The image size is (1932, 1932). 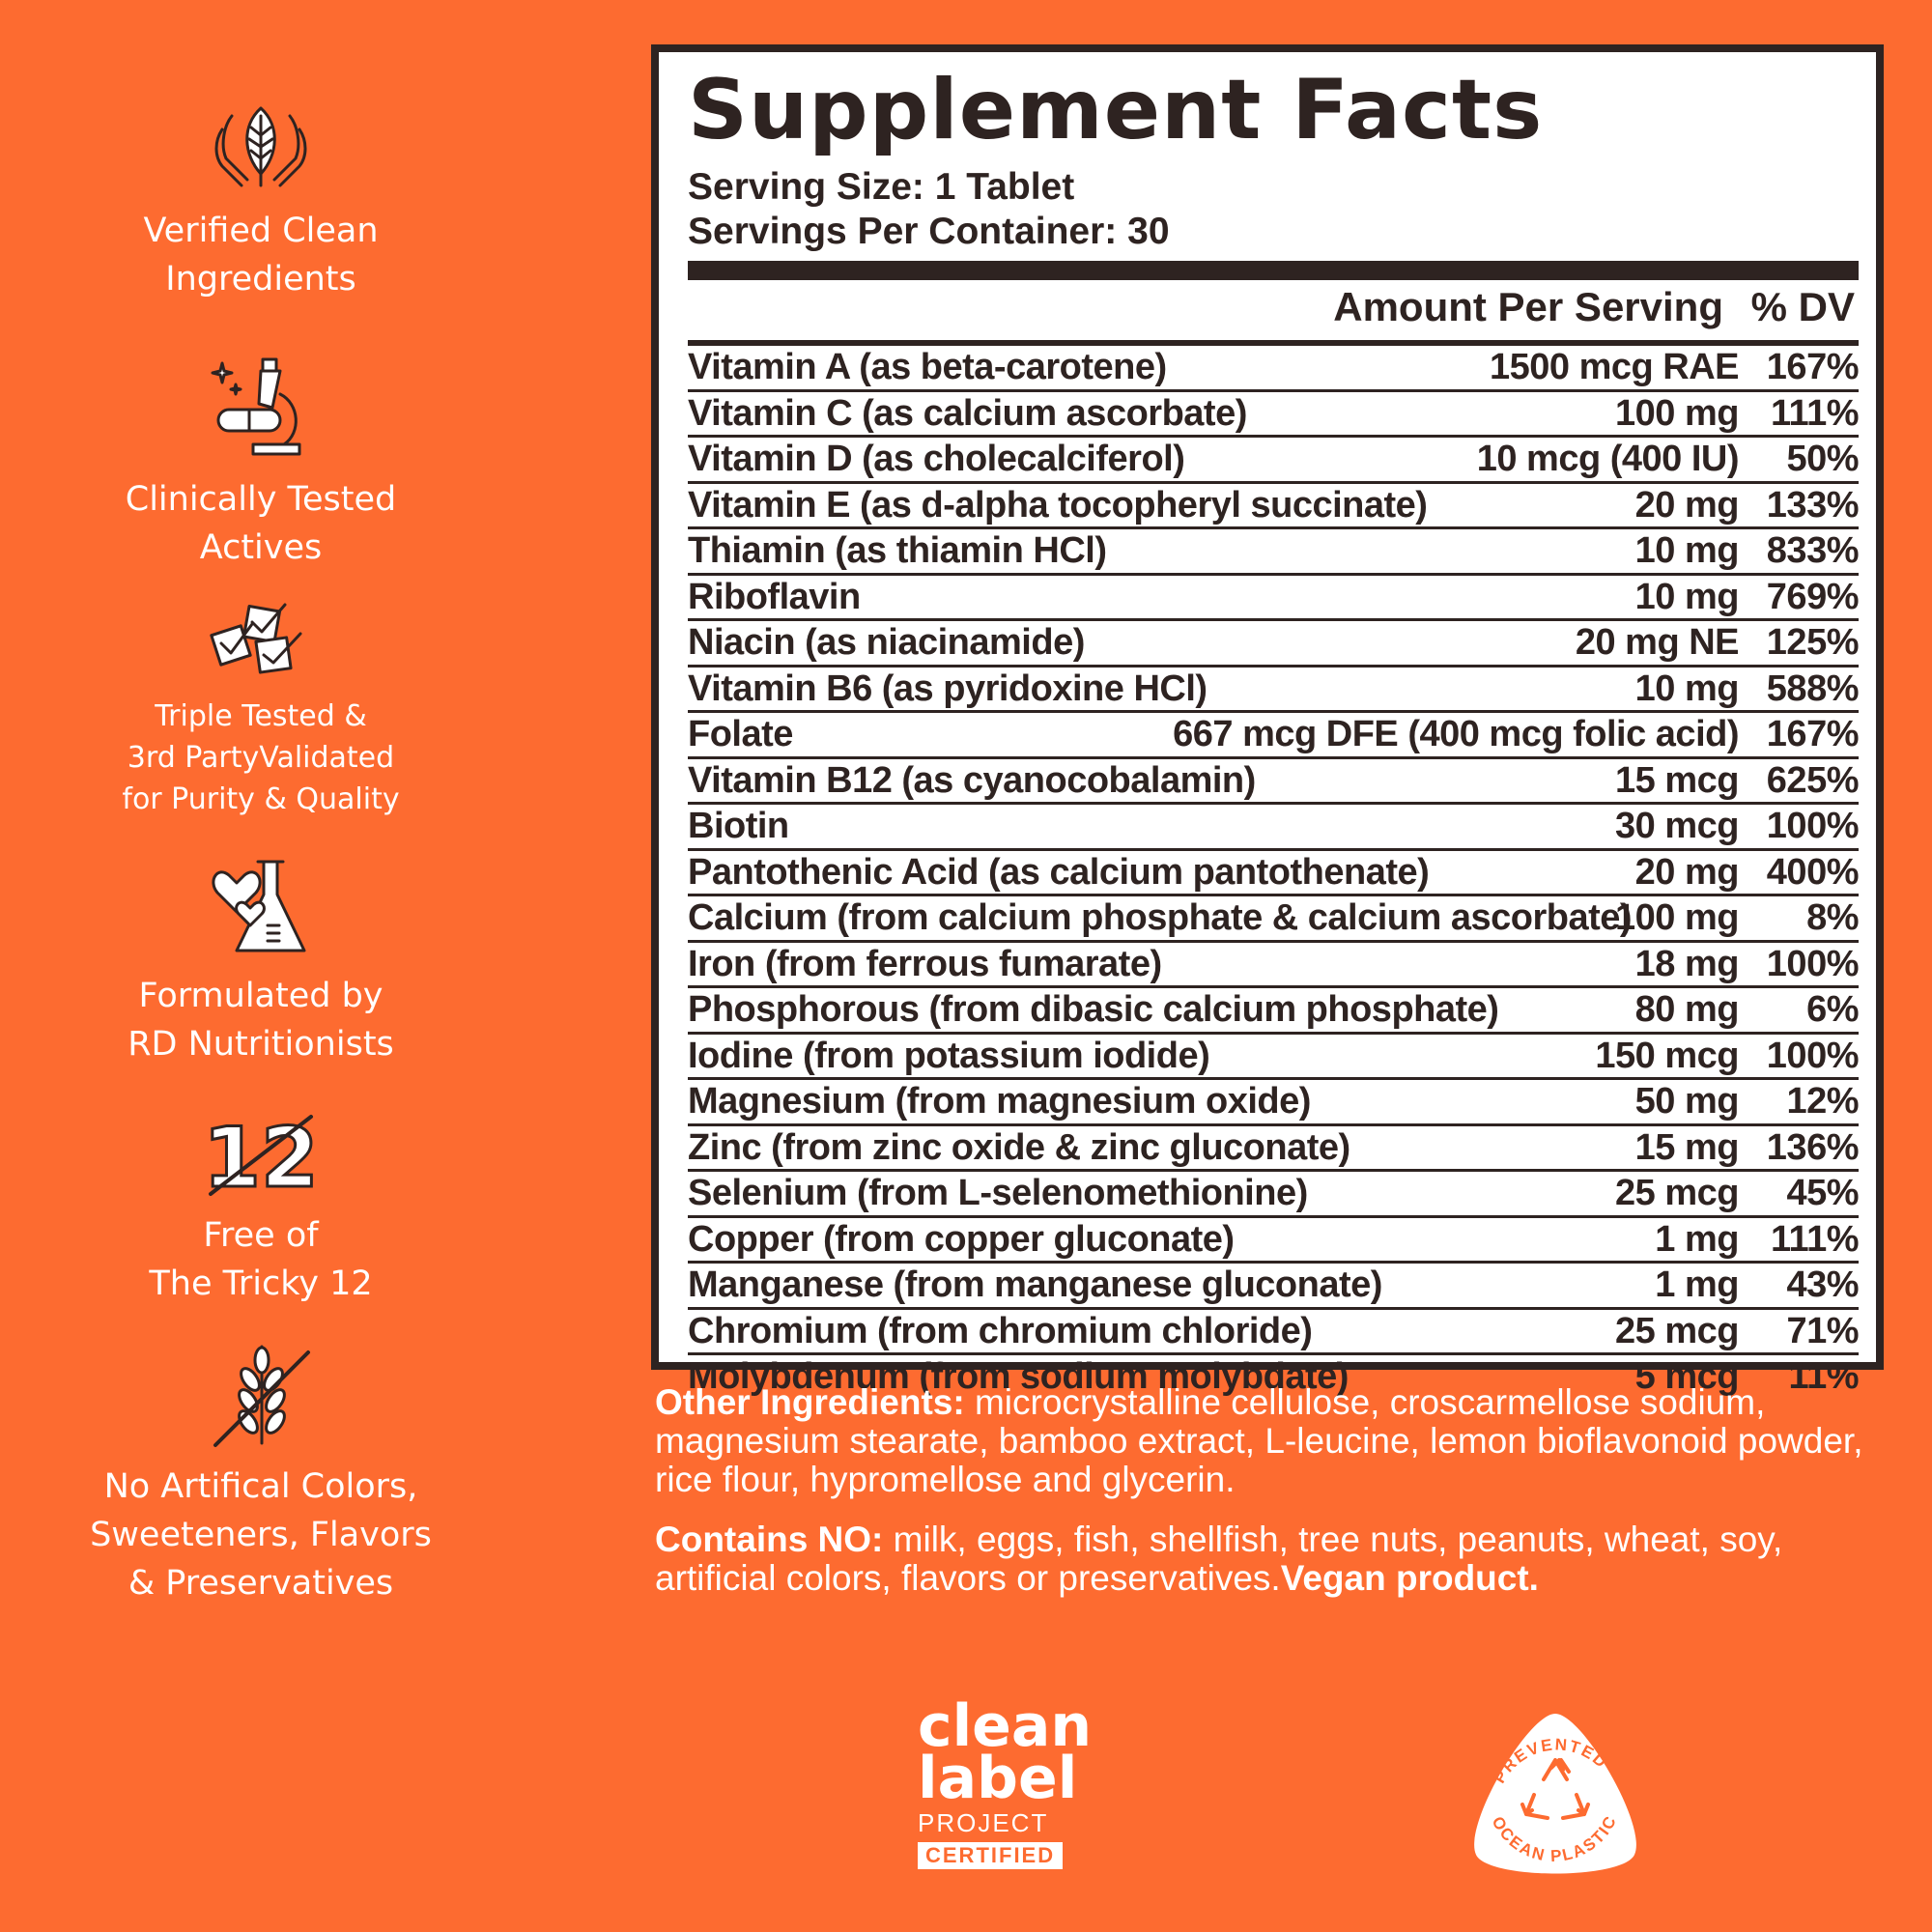 What do you see at coordinates (1813, 780) in the screenshot?
I see `nutrient-dv: 625%` at bounding box center [1813, 780].